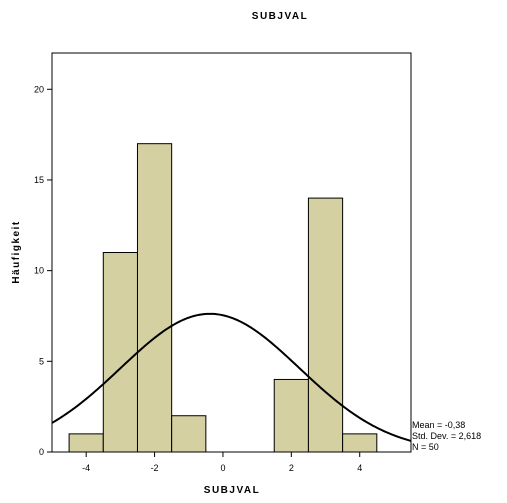 This screenshot has width=507, height=503. Describe the element at coordinates (155, 468) in the screenshot. I see `x-tick-label: -2` at that location.